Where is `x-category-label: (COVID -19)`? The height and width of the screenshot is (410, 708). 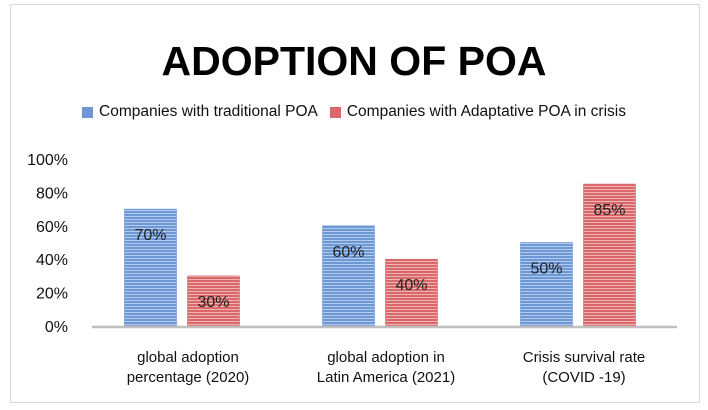 x-category-label: (COVID -19) is located at coordinates (583, 377).